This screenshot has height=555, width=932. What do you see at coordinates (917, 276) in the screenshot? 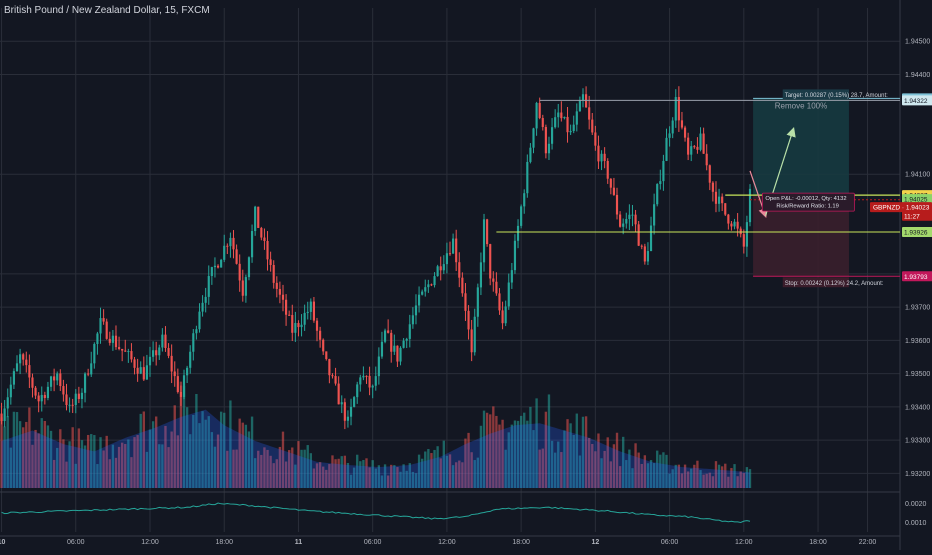
I see `price-tag-stop` at bounding box center [917, 276].